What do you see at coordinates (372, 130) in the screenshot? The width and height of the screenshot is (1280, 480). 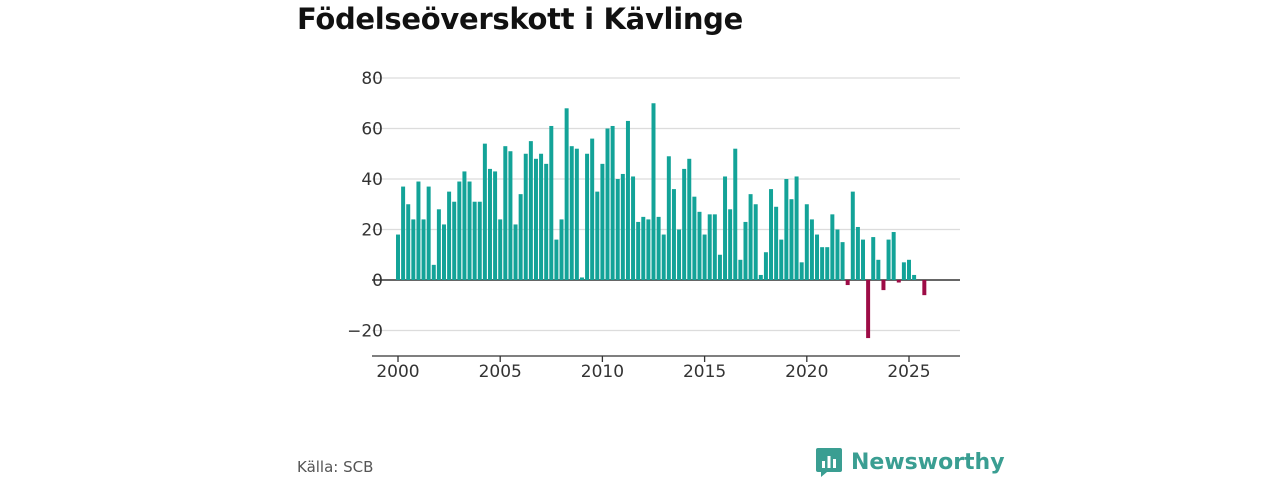 I see `y-tick-label: 60` at bounding box center [372, 130].